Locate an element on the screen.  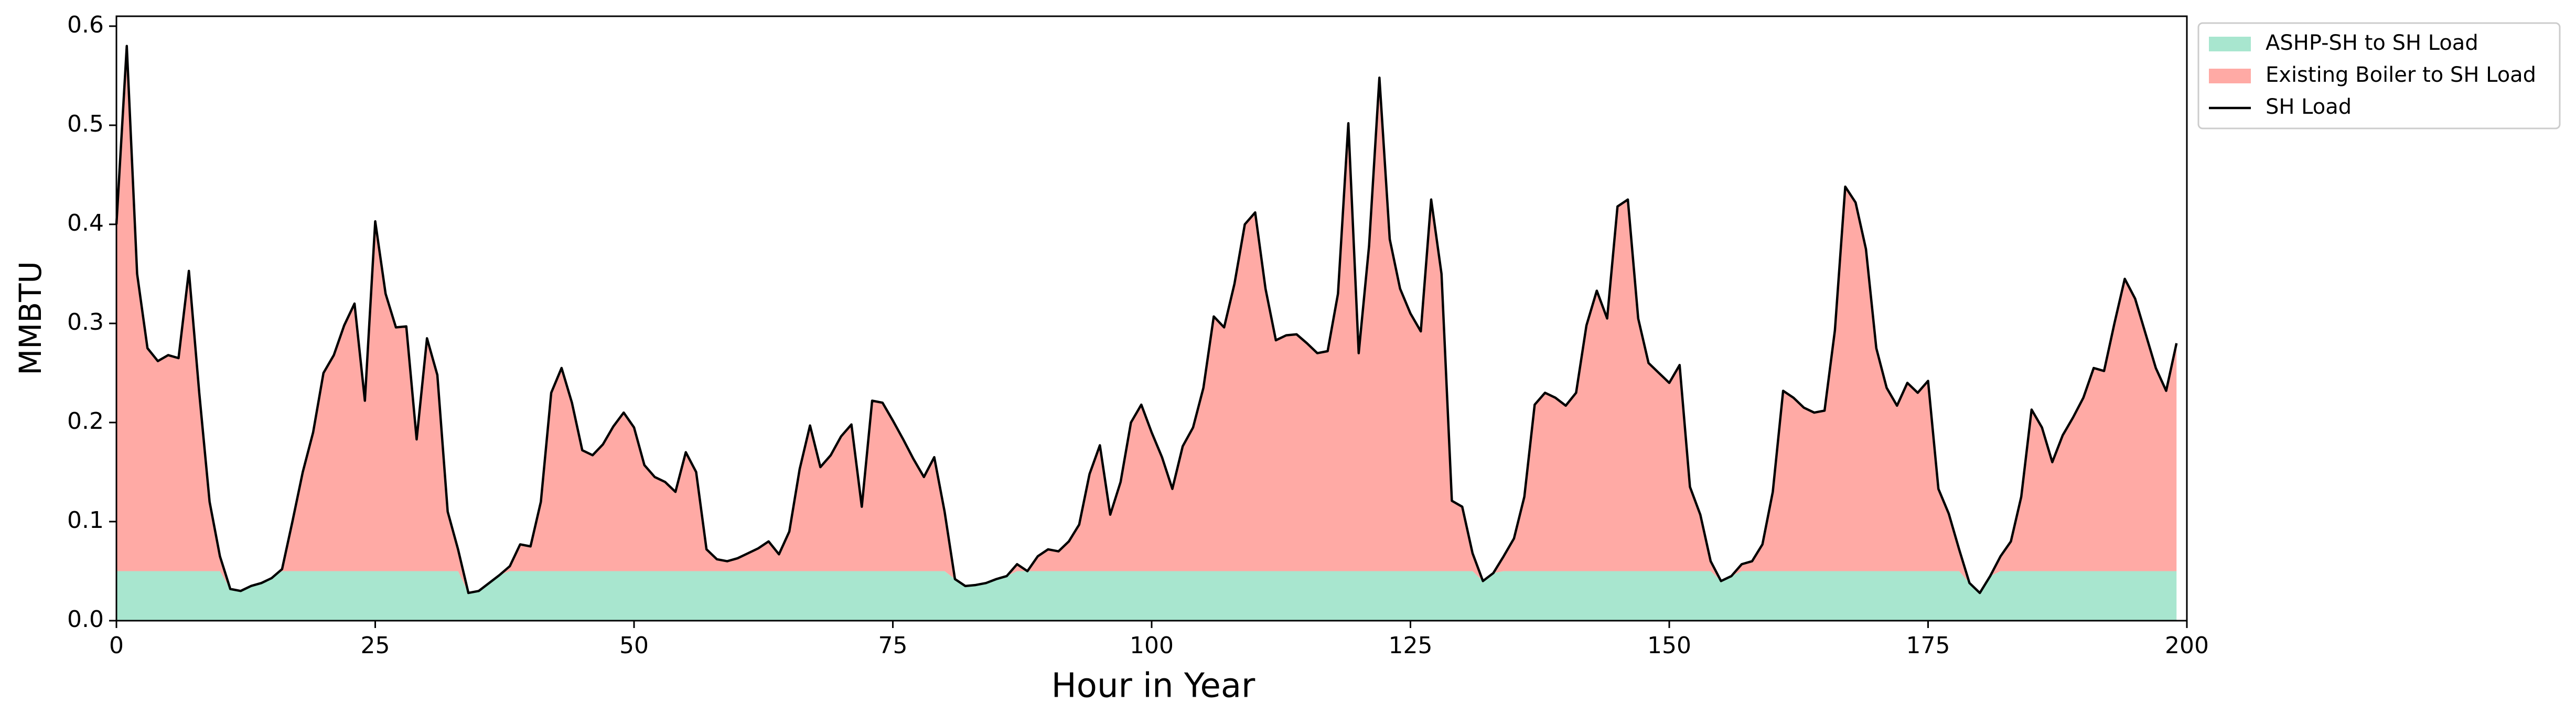
legend-box is located at coordinates (2379, 75).